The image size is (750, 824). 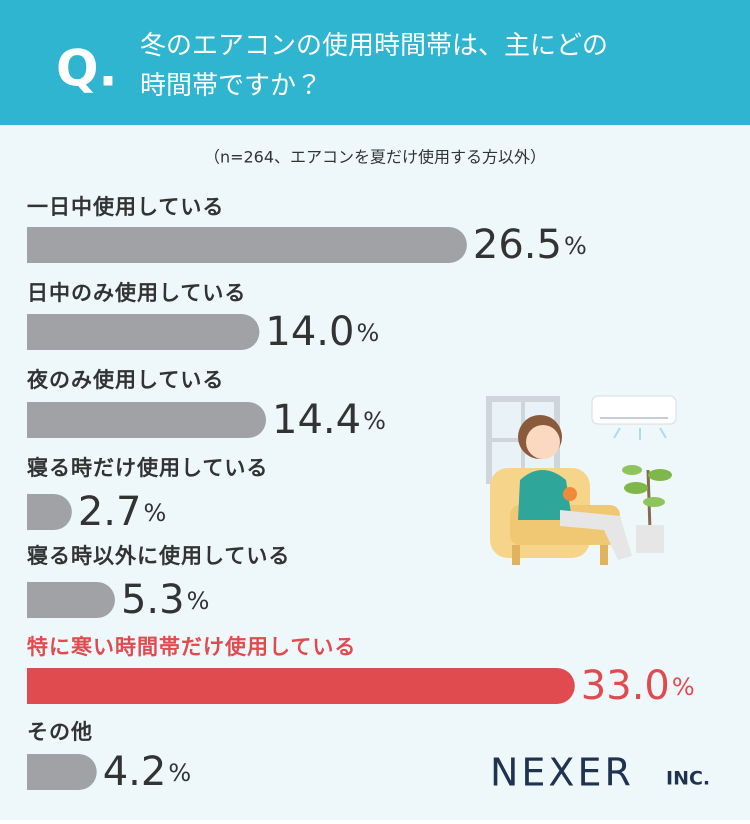 I want to click on chart-subtitle: （n=264、エアコンを夏だけ使用する方以外）, so click(x=375, y=157).